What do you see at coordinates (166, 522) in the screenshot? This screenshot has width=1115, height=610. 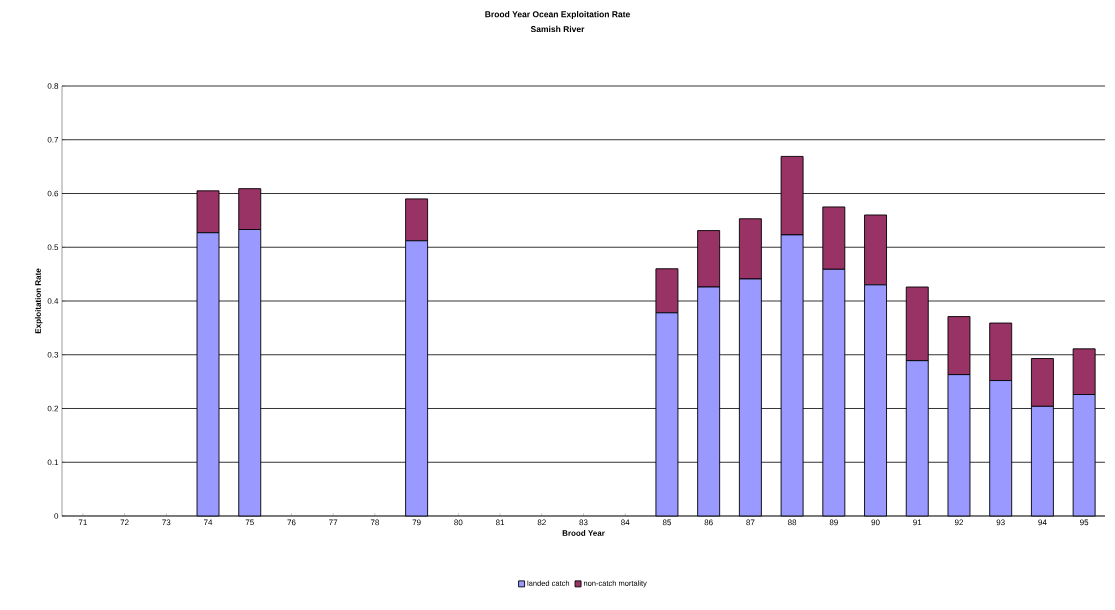 I see `x-tick-label: 73` at bounding box center [166, 522].